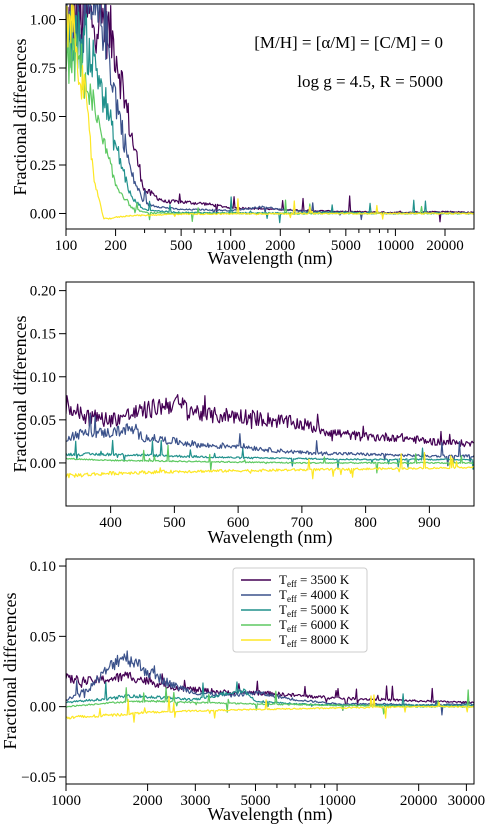 Image resolution: width=490 pixels, height=829 pixels. Describe the element at coordinates (38, 778) in the screenshot. I see `y-tick-label: −0.05` at that location.